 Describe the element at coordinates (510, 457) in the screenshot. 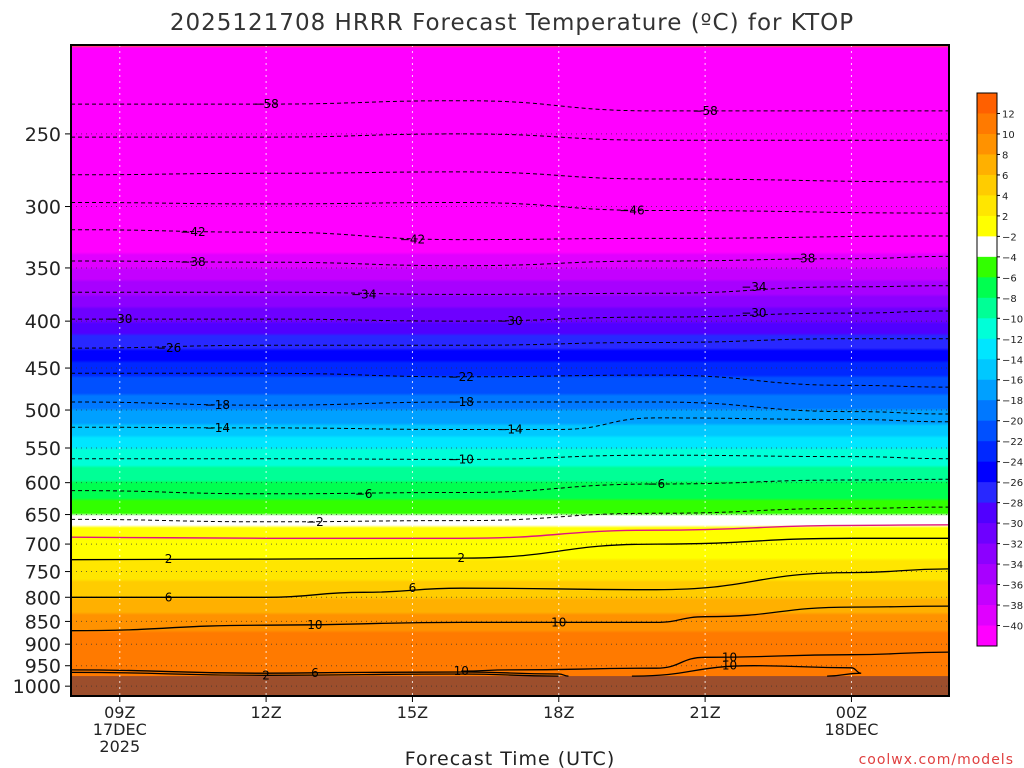

I see `isotherm--10-12` at that location.